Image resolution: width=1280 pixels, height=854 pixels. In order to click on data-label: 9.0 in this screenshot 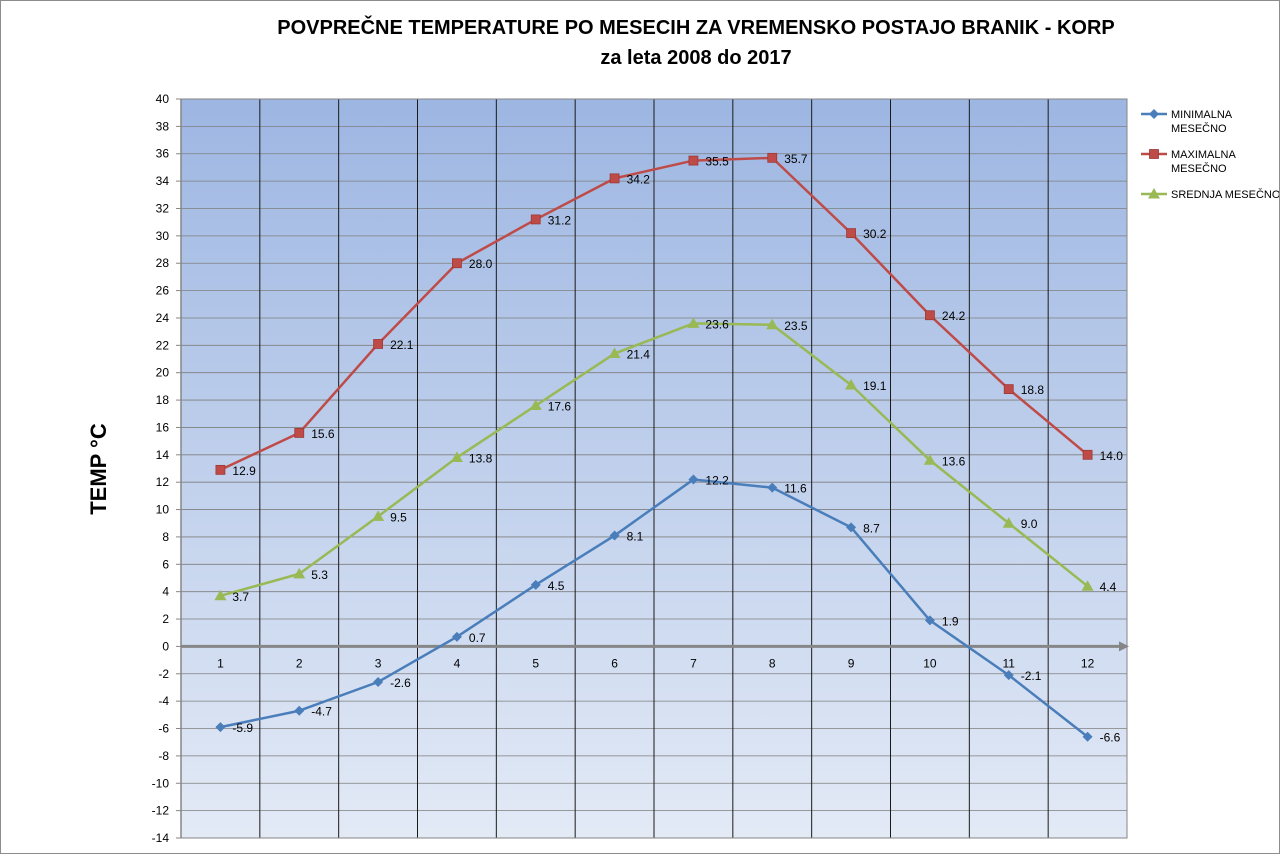, I will do `click(1029, 524)`.